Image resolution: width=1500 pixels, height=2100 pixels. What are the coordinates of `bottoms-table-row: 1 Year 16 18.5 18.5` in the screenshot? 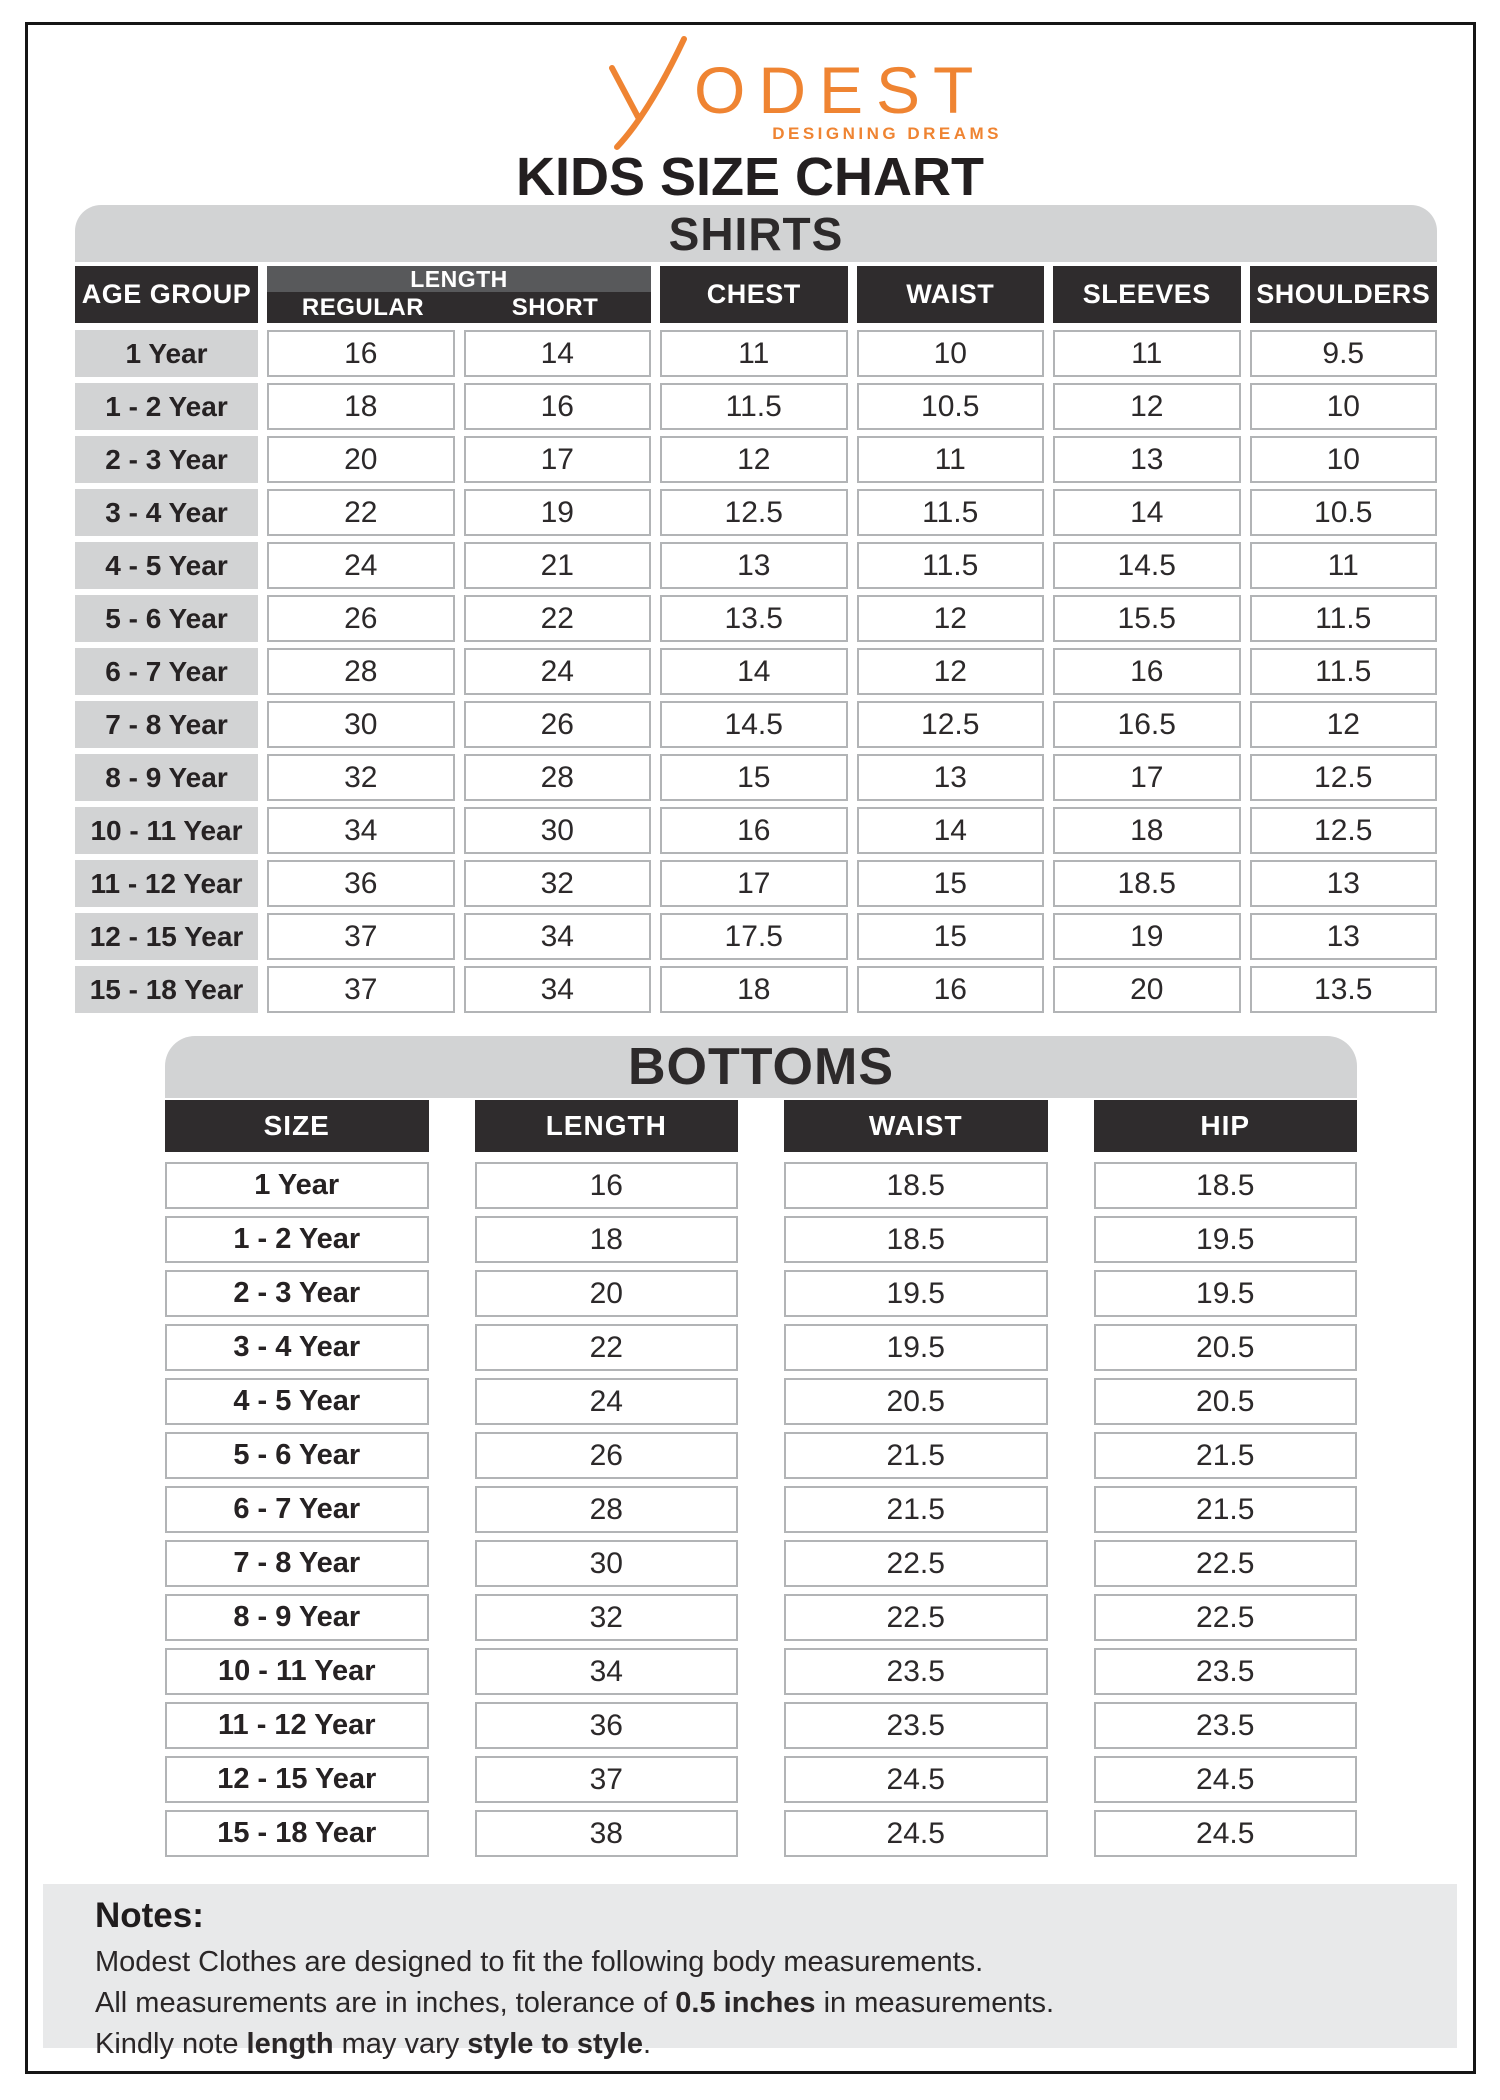 It's located at (761, 1185).